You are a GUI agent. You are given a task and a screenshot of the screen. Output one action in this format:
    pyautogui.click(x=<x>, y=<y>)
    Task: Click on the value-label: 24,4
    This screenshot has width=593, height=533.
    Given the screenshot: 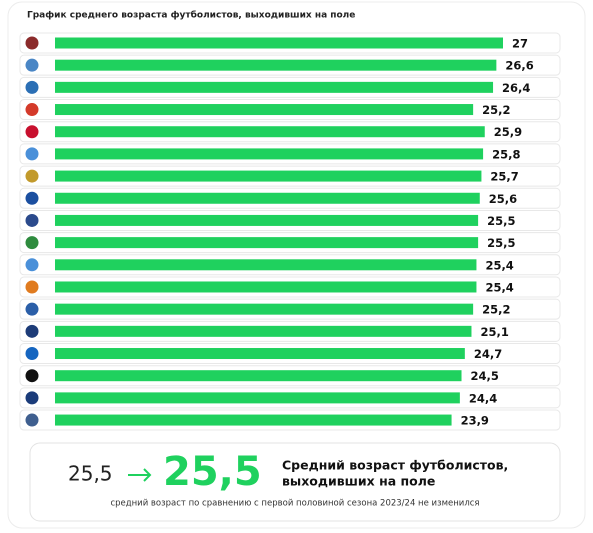 What is the action you would take?
    pyautogui.click(x=483, y=398)
    